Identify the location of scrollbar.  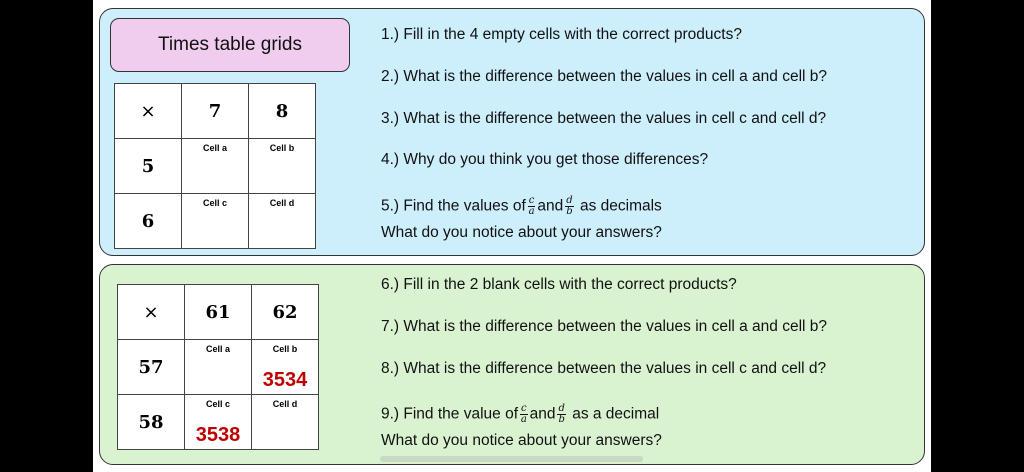
(511, 459).